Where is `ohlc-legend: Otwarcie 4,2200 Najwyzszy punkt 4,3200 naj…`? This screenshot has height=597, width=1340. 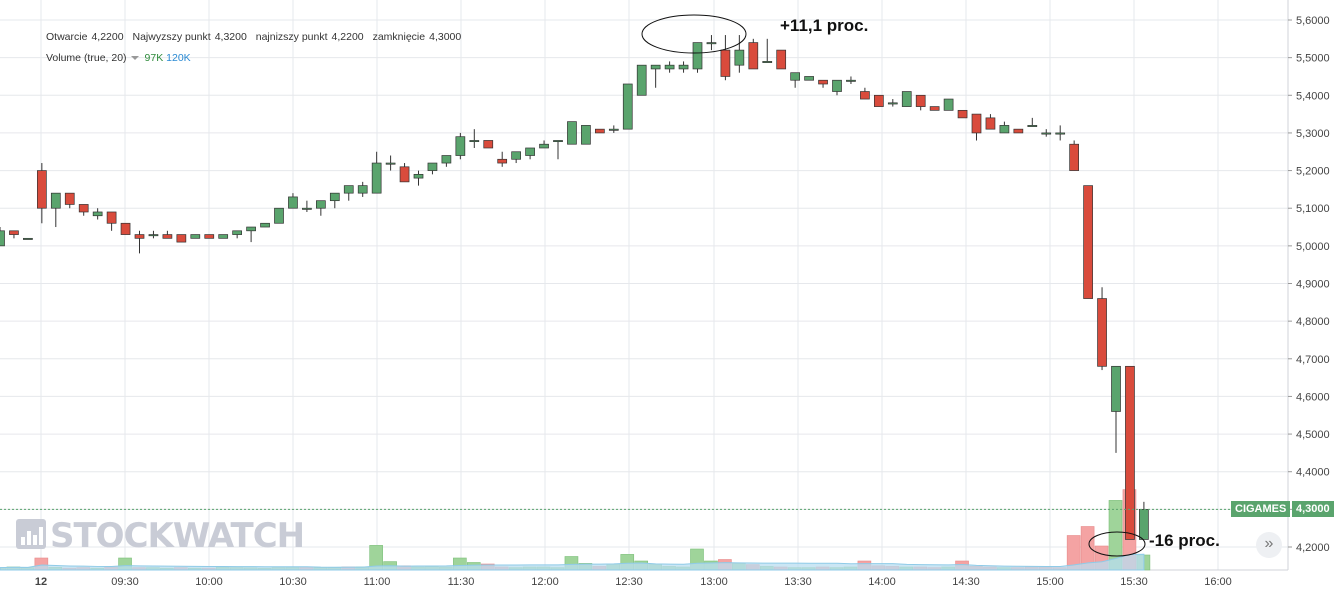 ohlc-legend: Otwarcie 4,2200 Najwyzszy punkt 4,3200 naj… is located at coordinates (256, 37).